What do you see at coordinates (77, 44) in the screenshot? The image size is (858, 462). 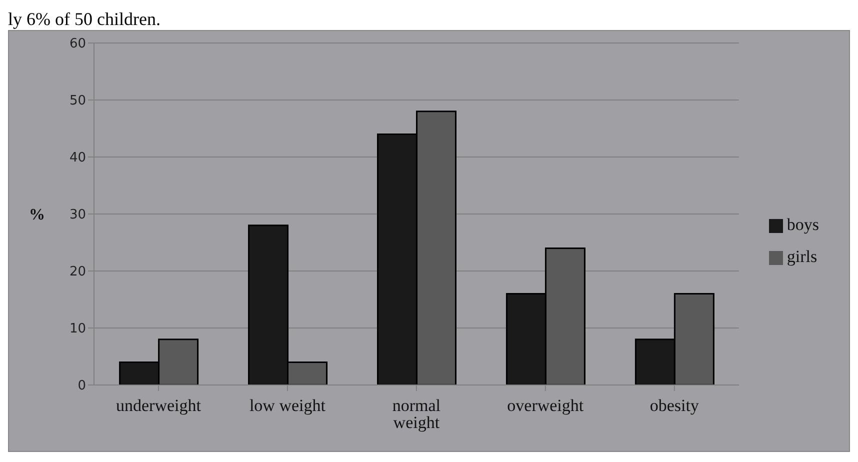 I see `y-tick-label: 60` at bounding box center [77, 44].